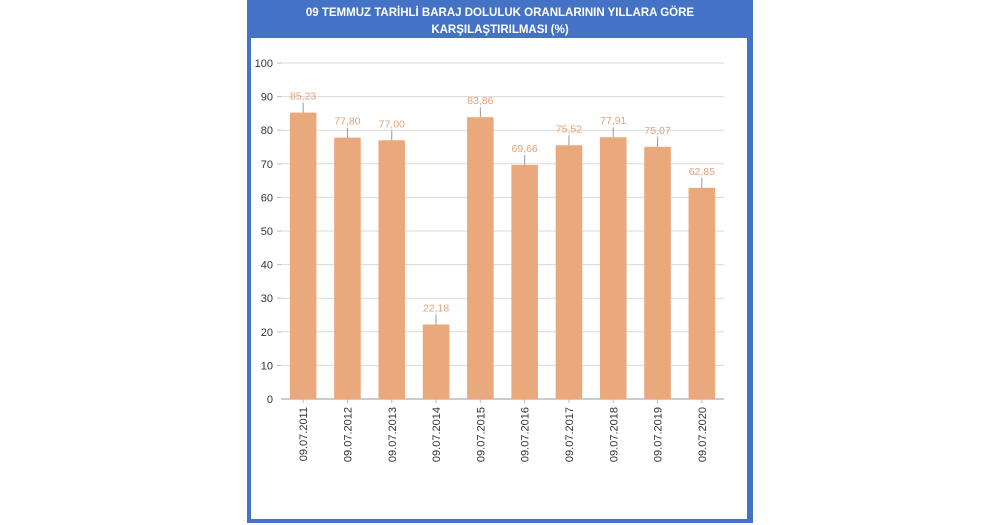 Image resolution: width=1000 pixels, height=525 pixels. Describe the element at coordinates (524, 281) in the screenshot. I see `bar-09.07.2016` at that location.